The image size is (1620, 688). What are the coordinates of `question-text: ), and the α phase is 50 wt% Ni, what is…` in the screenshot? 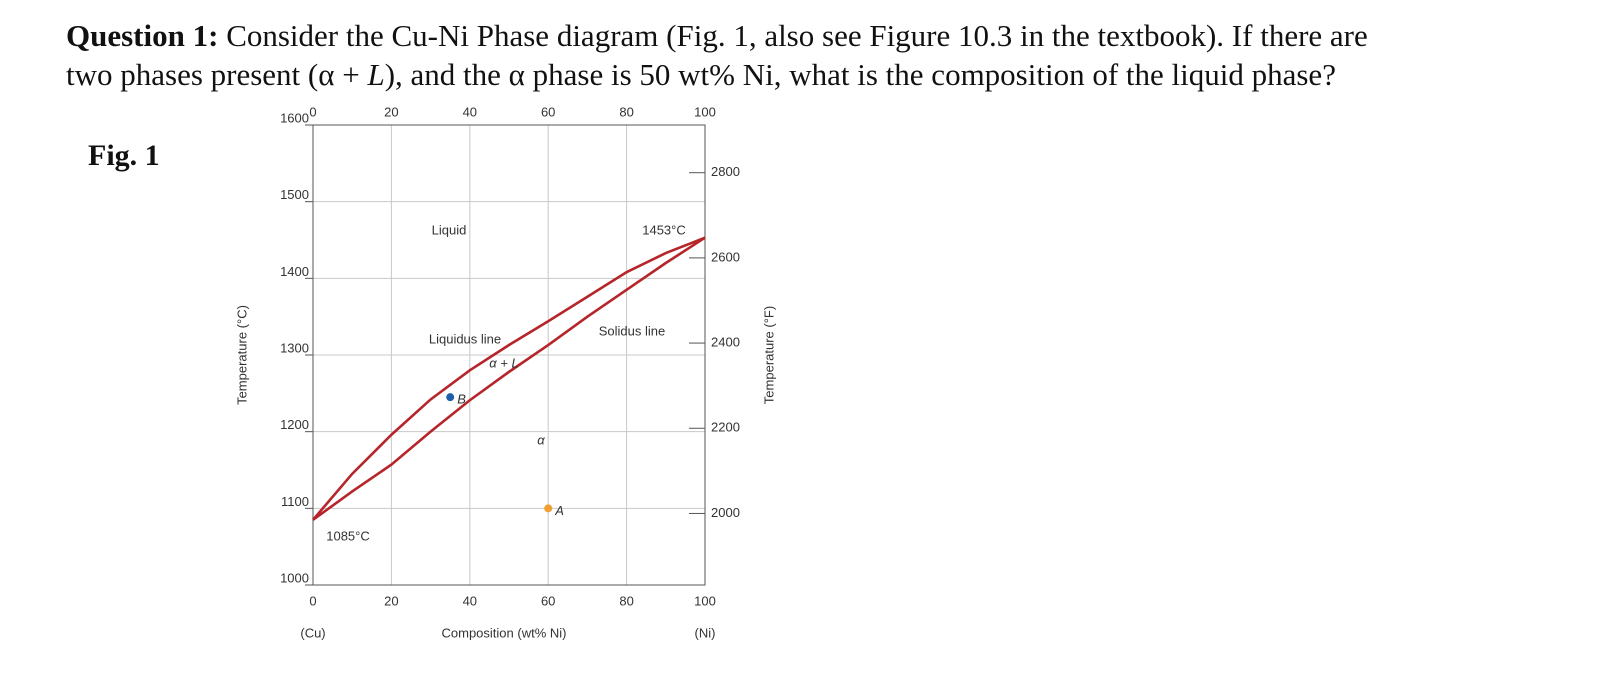 It's located at (860, 74).